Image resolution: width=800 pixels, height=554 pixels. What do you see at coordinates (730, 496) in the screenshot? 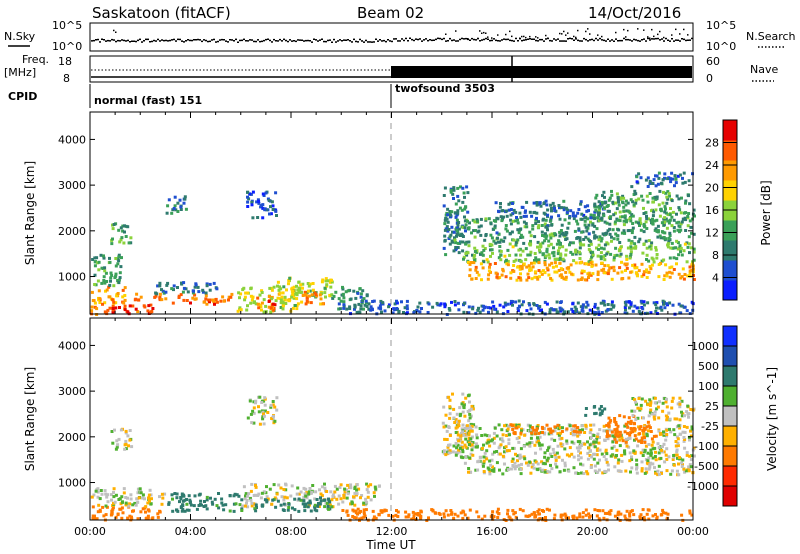
I see `velocity-colorbar-swatch` at bounding box center [730, 496].